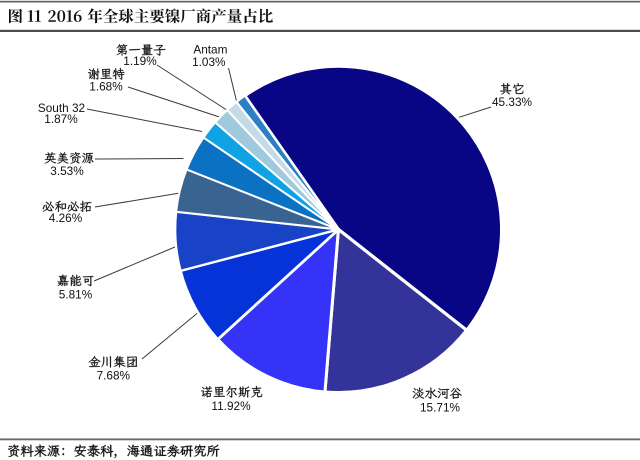 Image resolution: width=640 pixels, height=460 pixels. What do you see at coordinates (140, 61) in the screenshot?
I see `svg-text: 1.19%` at bounding box center [140, 61].